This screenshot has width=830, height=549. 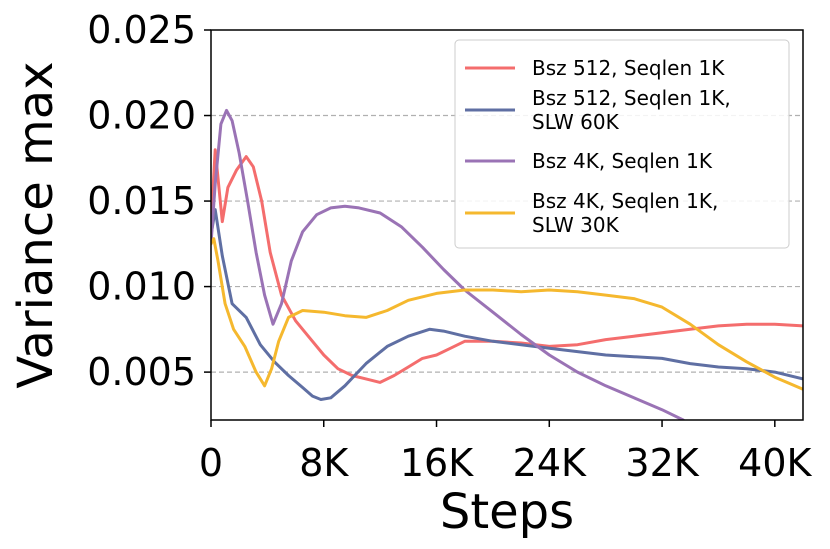 I want to click on x-axis-title: Steps, so click(x=507, y=512).